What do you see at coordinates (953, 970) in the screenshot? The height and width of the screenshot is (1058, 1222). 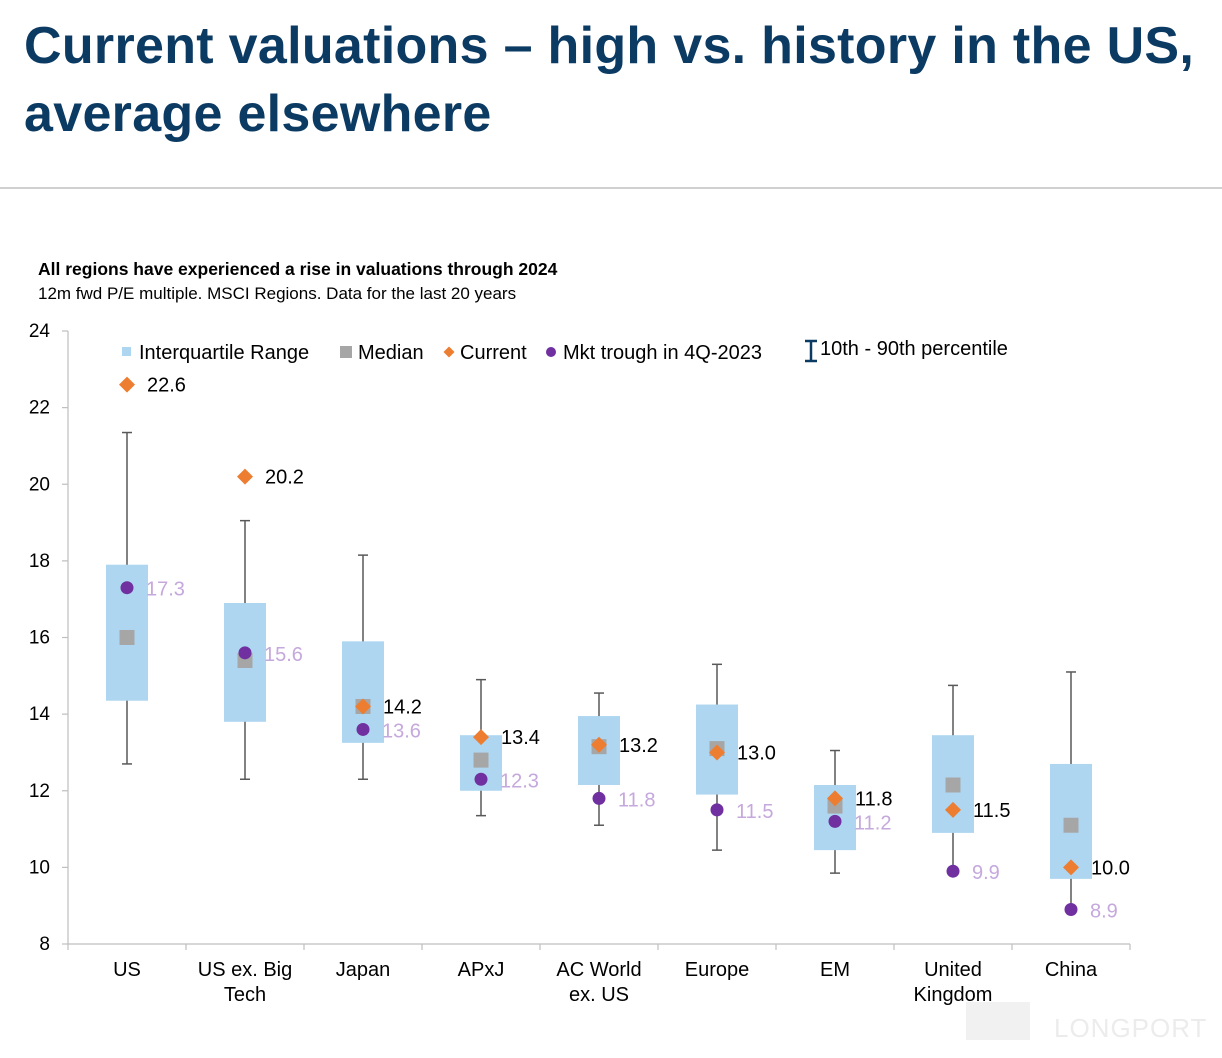 I see `category-label-7: United` at bounding box center [953, 970].